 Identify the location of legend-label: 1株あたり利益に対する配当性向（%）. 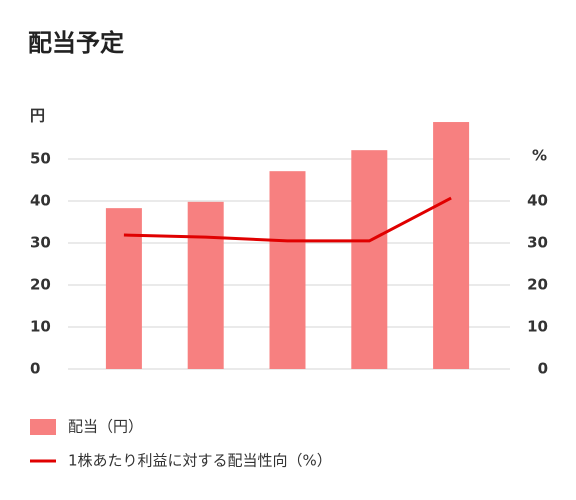
(200, 461).